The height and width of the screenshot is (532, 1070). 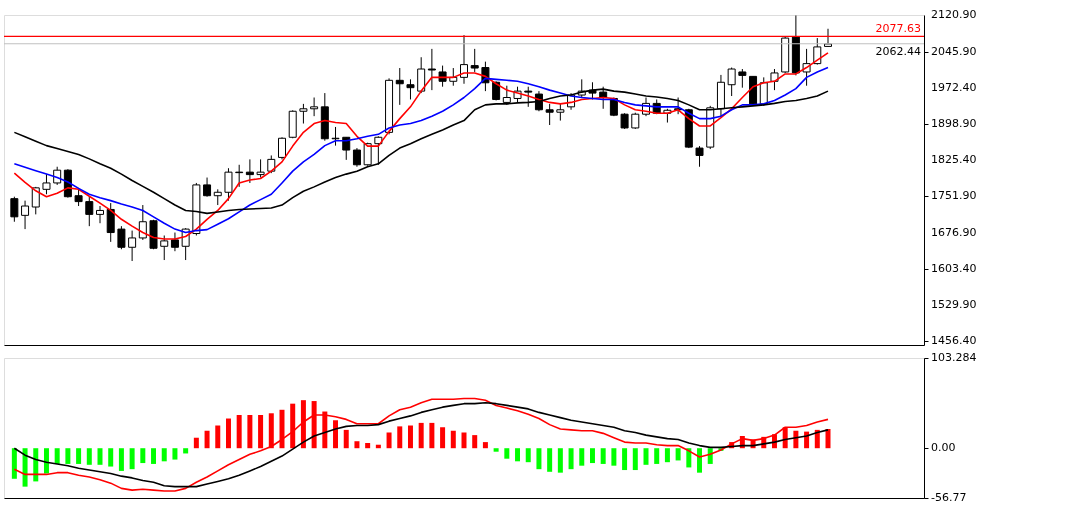 What do you see at coordinates (954, 160) in the screenshot?
I see `y-tick-label: 1825.40` at bounding box center [954, 160].